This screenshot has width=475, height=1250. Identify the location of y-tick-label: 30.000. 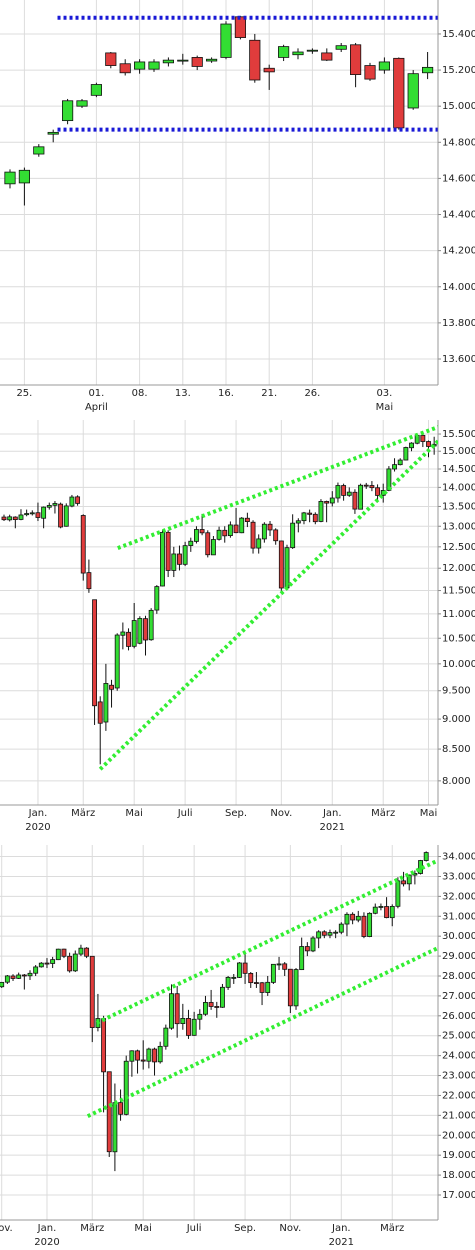
(458, 936).